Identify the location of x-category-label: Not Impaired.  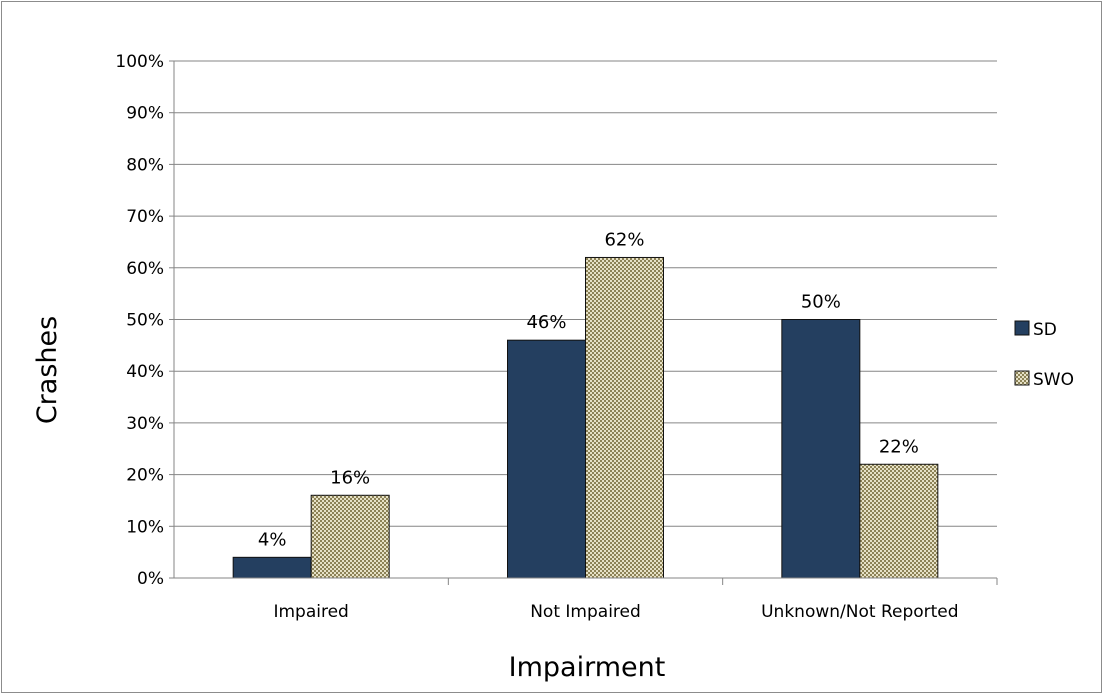
(585, 612).